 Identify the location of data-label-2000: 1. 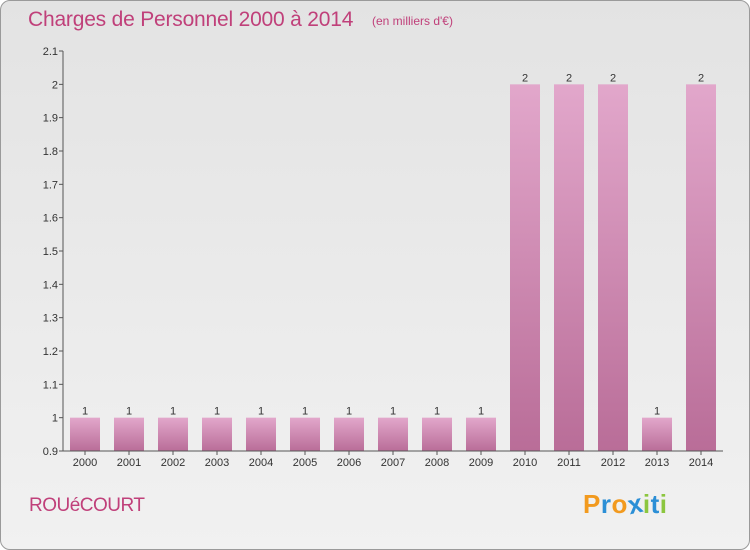
(85, 412).